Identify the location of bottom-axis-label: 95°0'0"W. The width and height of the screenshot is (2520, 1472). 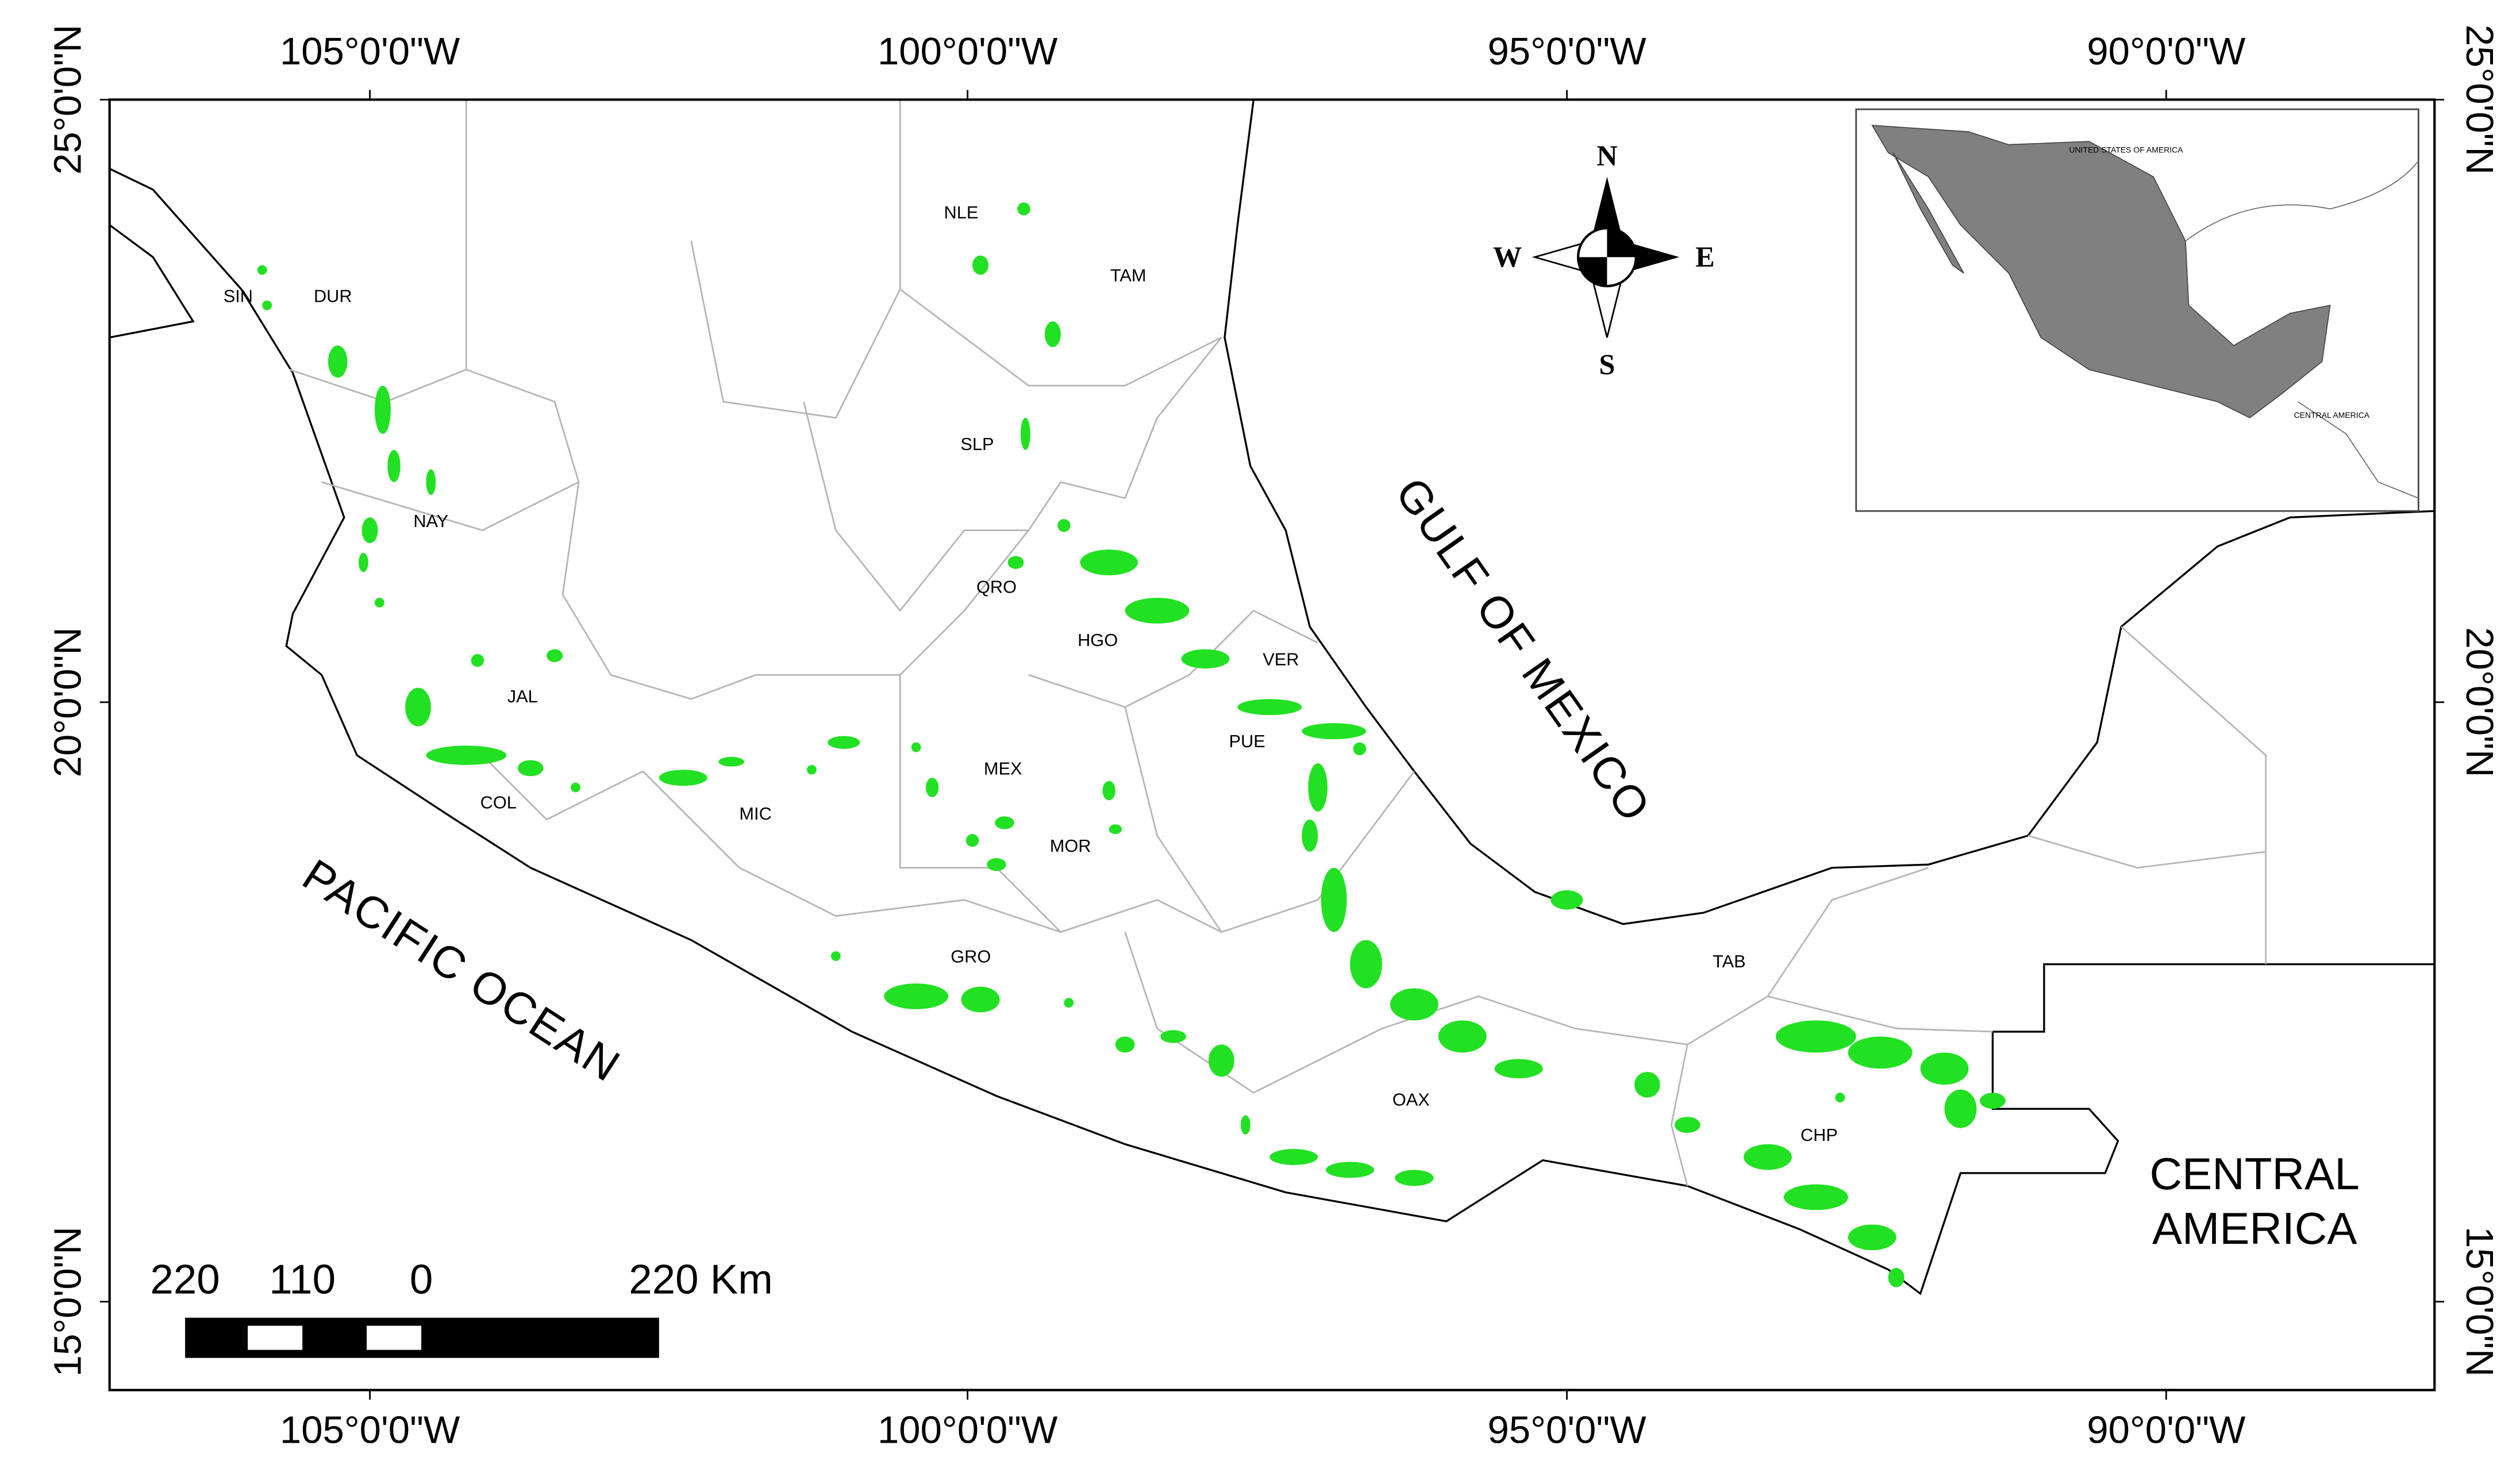
(1567, 1430).